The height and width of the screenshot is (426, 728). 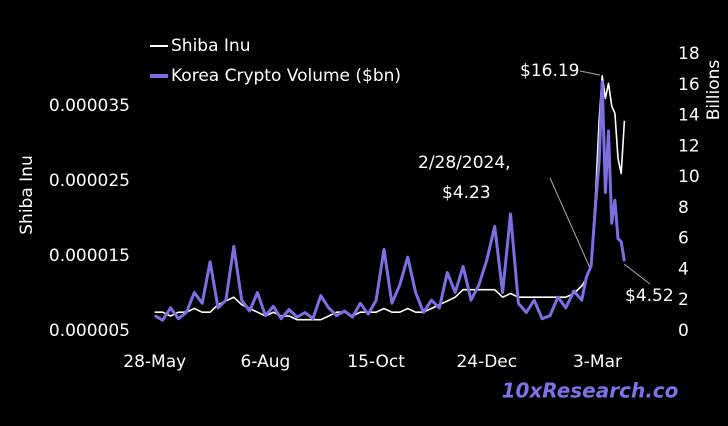 What do you see at coordinates (286, 76) in the screenshot?
I see `legend-label: Korea Crypto Volume ($bn)` at bounding box center [286, 76].